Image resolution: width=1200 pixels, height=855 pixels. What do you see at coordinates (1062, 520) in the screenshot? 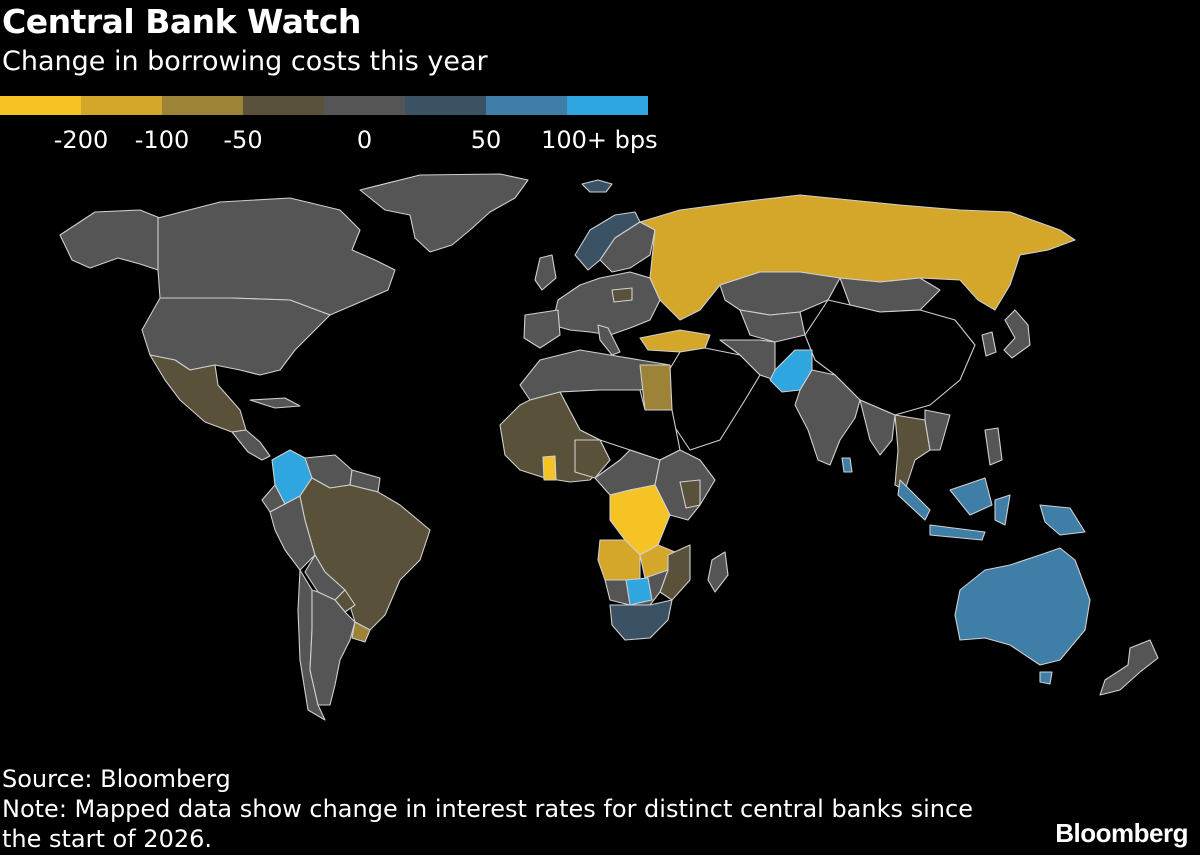
I see `region-new-guinea` at bounding box center [1062, 520].